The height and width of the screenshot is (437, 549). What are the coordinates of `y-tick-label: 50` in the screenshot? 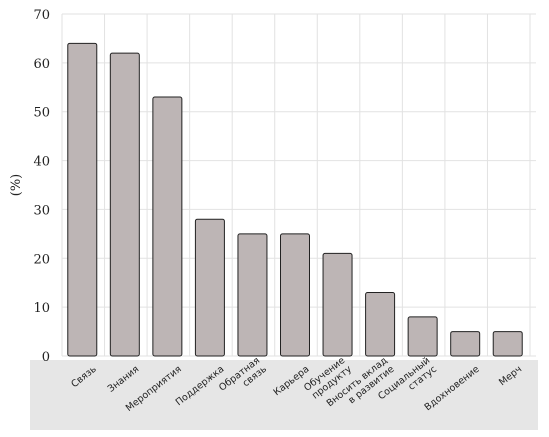 It's located at (41, 113).